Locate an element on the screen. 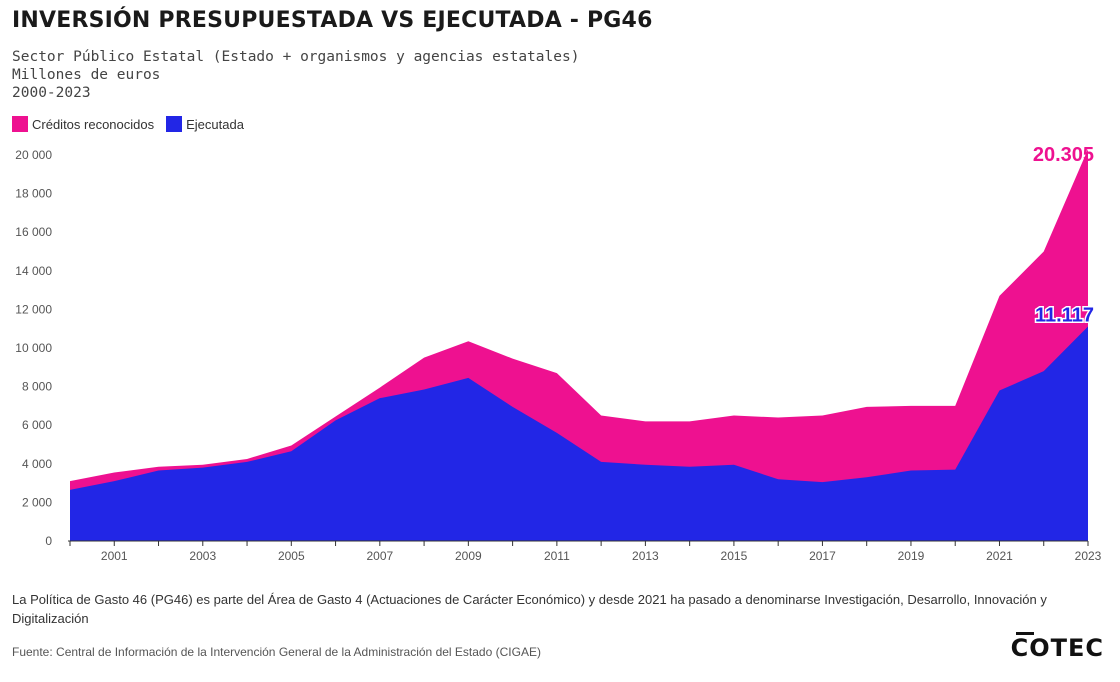 This screenshot has height=682, width=1120. y-tick-label: 10 000 is located at coordinates (33, 348).